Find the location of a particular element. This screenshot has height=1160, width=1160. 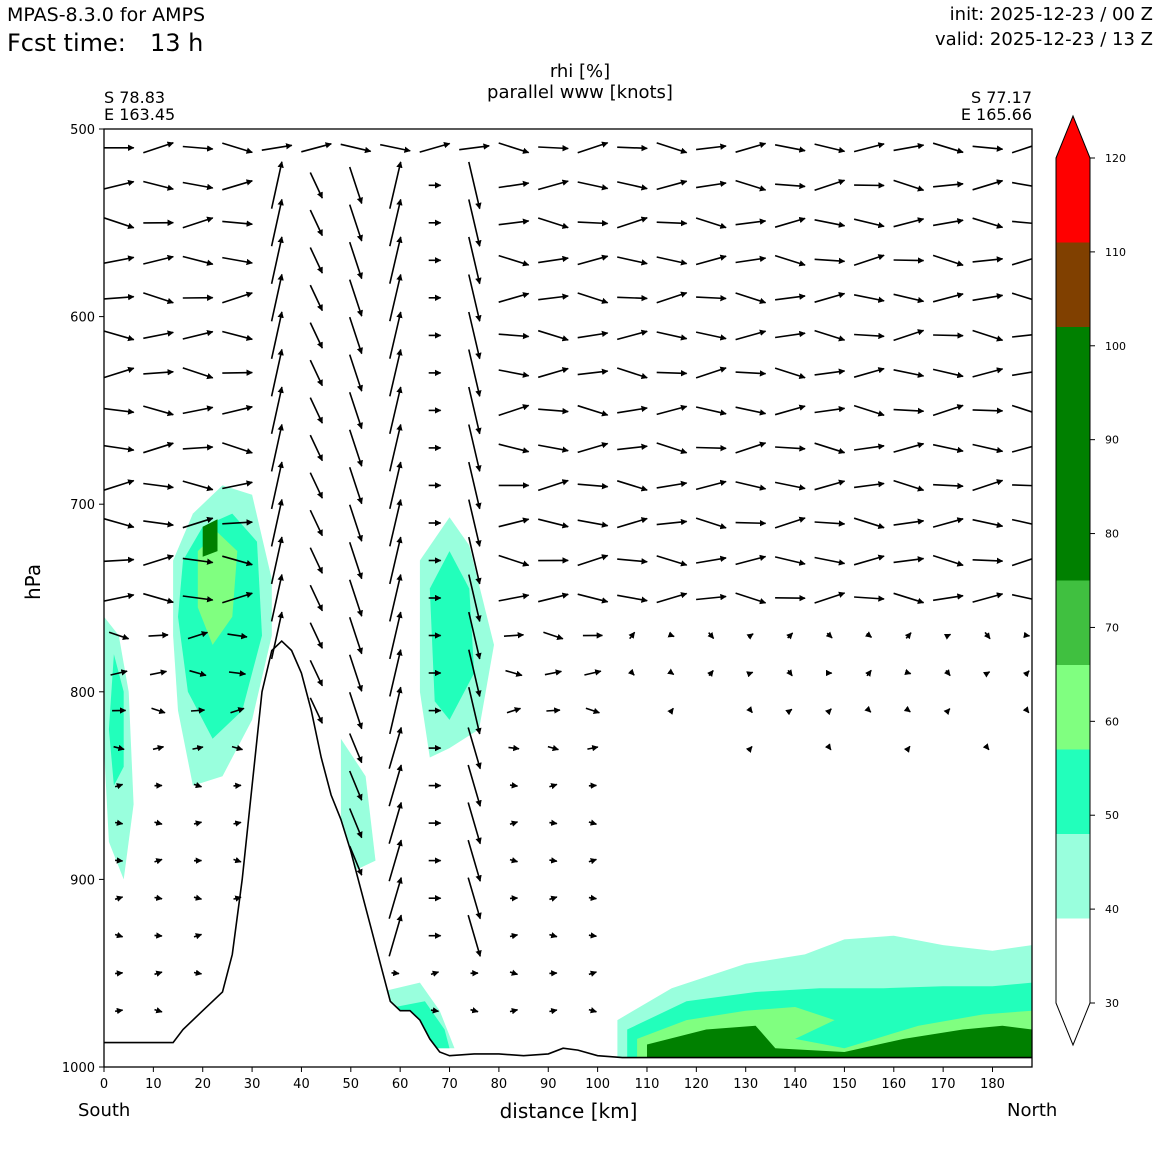

colorbar-tick-label: 100 is located at coordinates (1115, 346).